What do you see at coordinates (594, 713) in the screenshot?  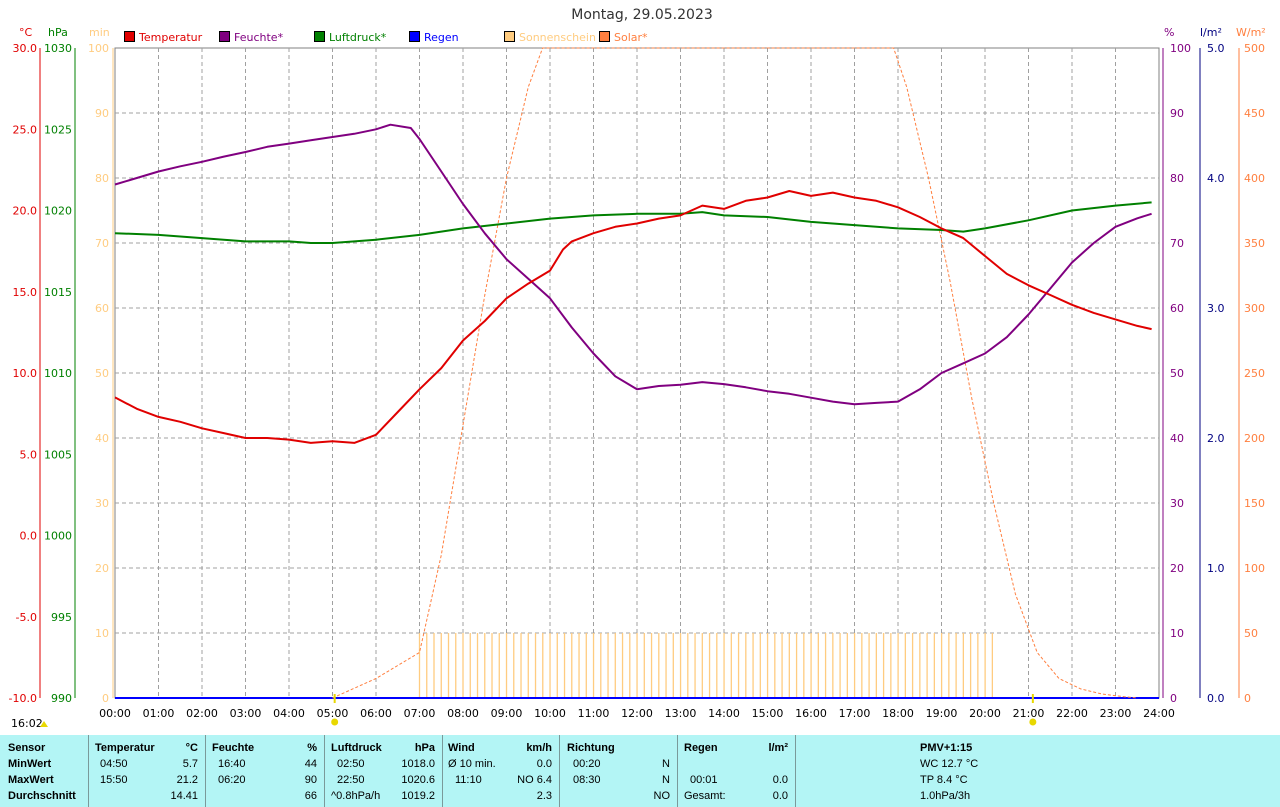 I see `tick-label-time: 11:00` at bounding box center [594, 713].